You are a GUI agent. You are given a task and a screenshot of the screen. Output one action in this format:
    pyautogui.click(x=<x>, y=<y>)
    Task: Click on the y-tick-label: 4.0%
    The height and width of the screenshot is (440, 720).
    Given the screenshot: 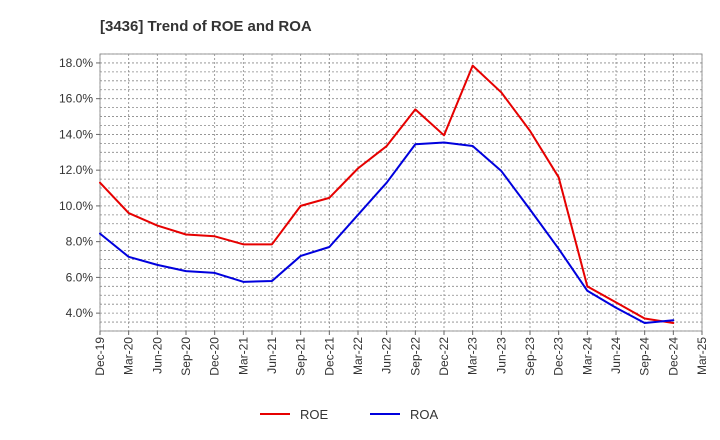 What is the action you would take?
    pyautogui.click(x=80, y=313)
    